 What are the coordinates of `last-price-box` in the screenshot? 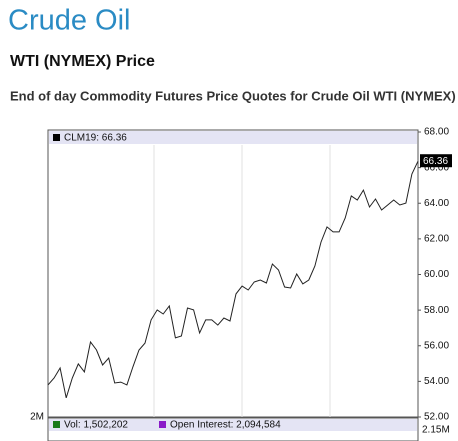 It's located at (436, 161).